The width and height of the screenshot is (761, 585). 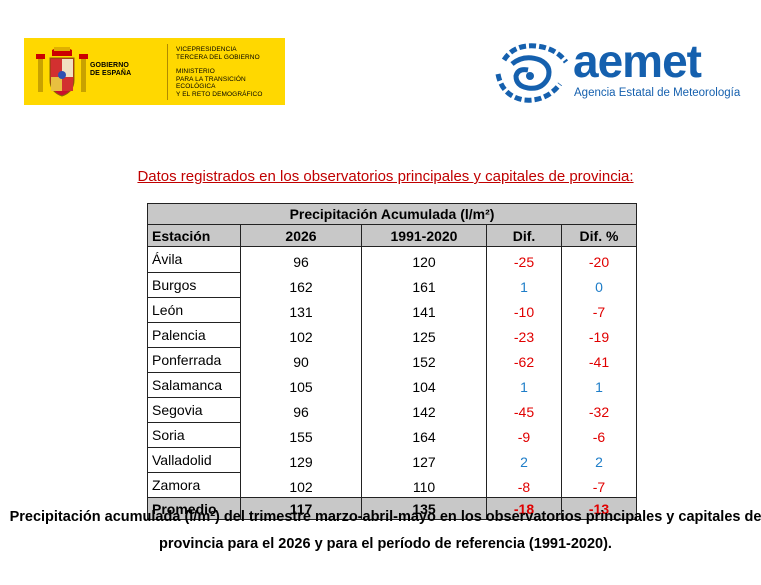 I want to click on value-dif-percent: -6, so click(x=599, y=434).